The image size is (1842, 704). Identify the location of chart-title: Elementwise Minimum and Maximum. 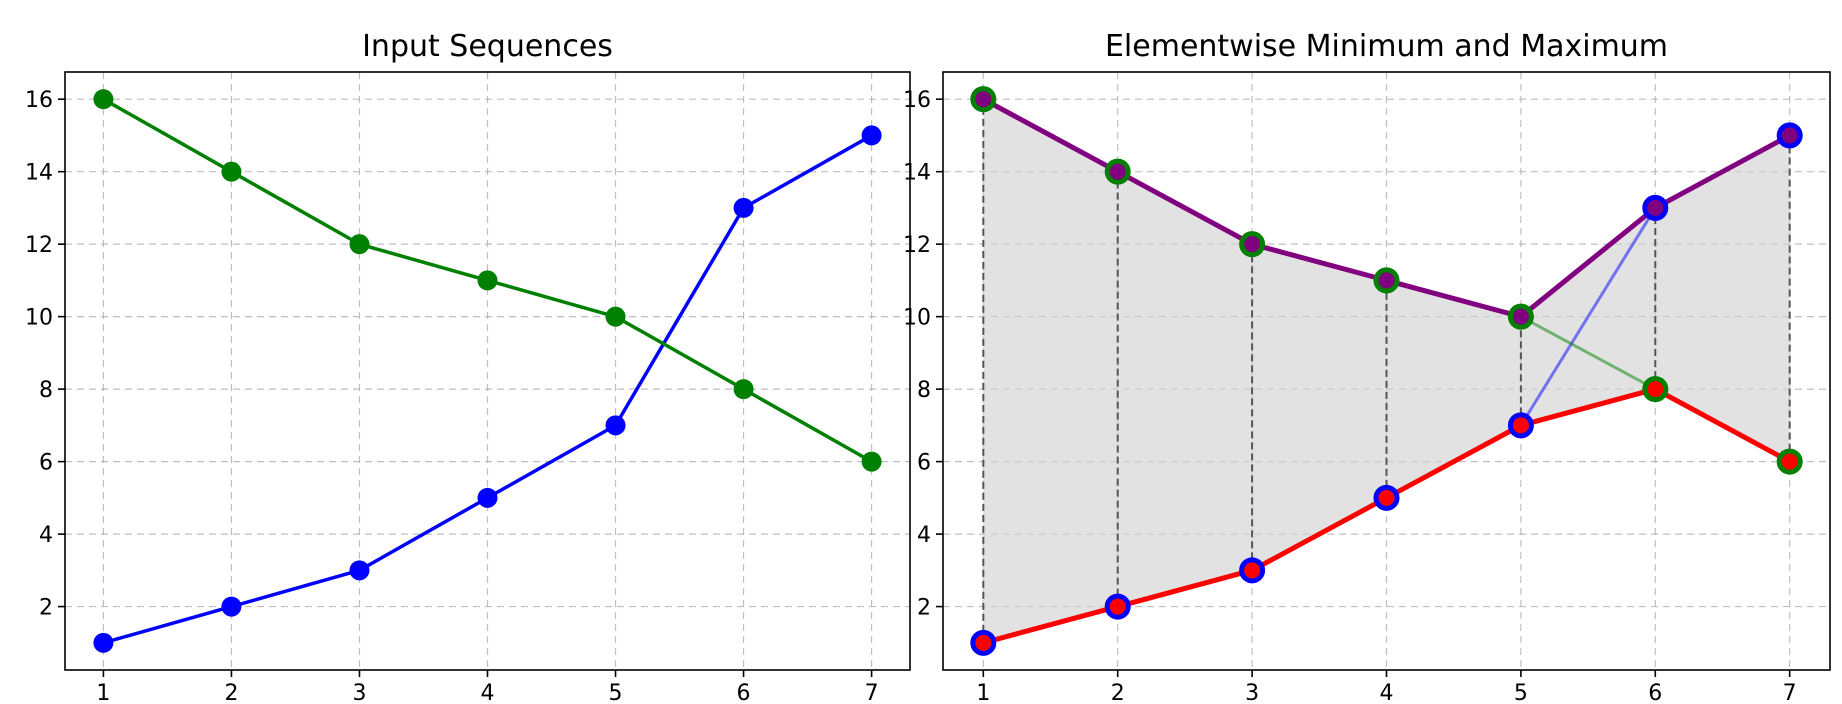
(1386, 46).